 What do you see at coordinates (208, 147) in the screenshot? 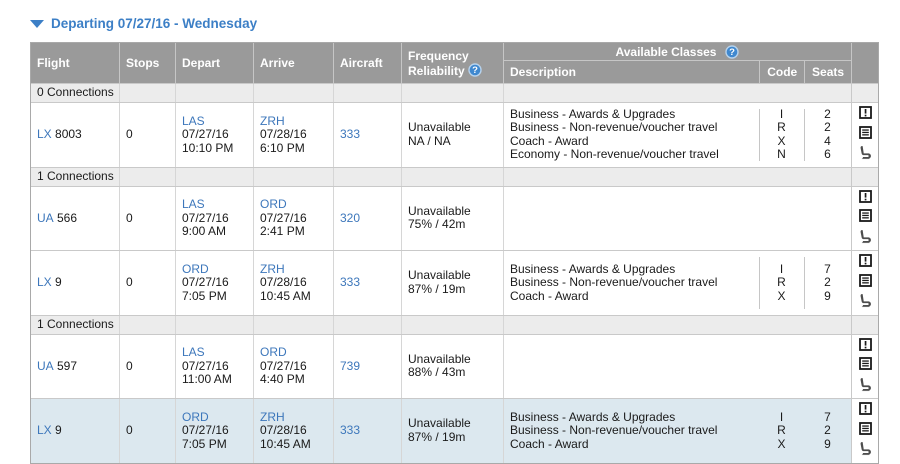
I see `depart-time: 10:10 PM` at bounding box center [208, 147].